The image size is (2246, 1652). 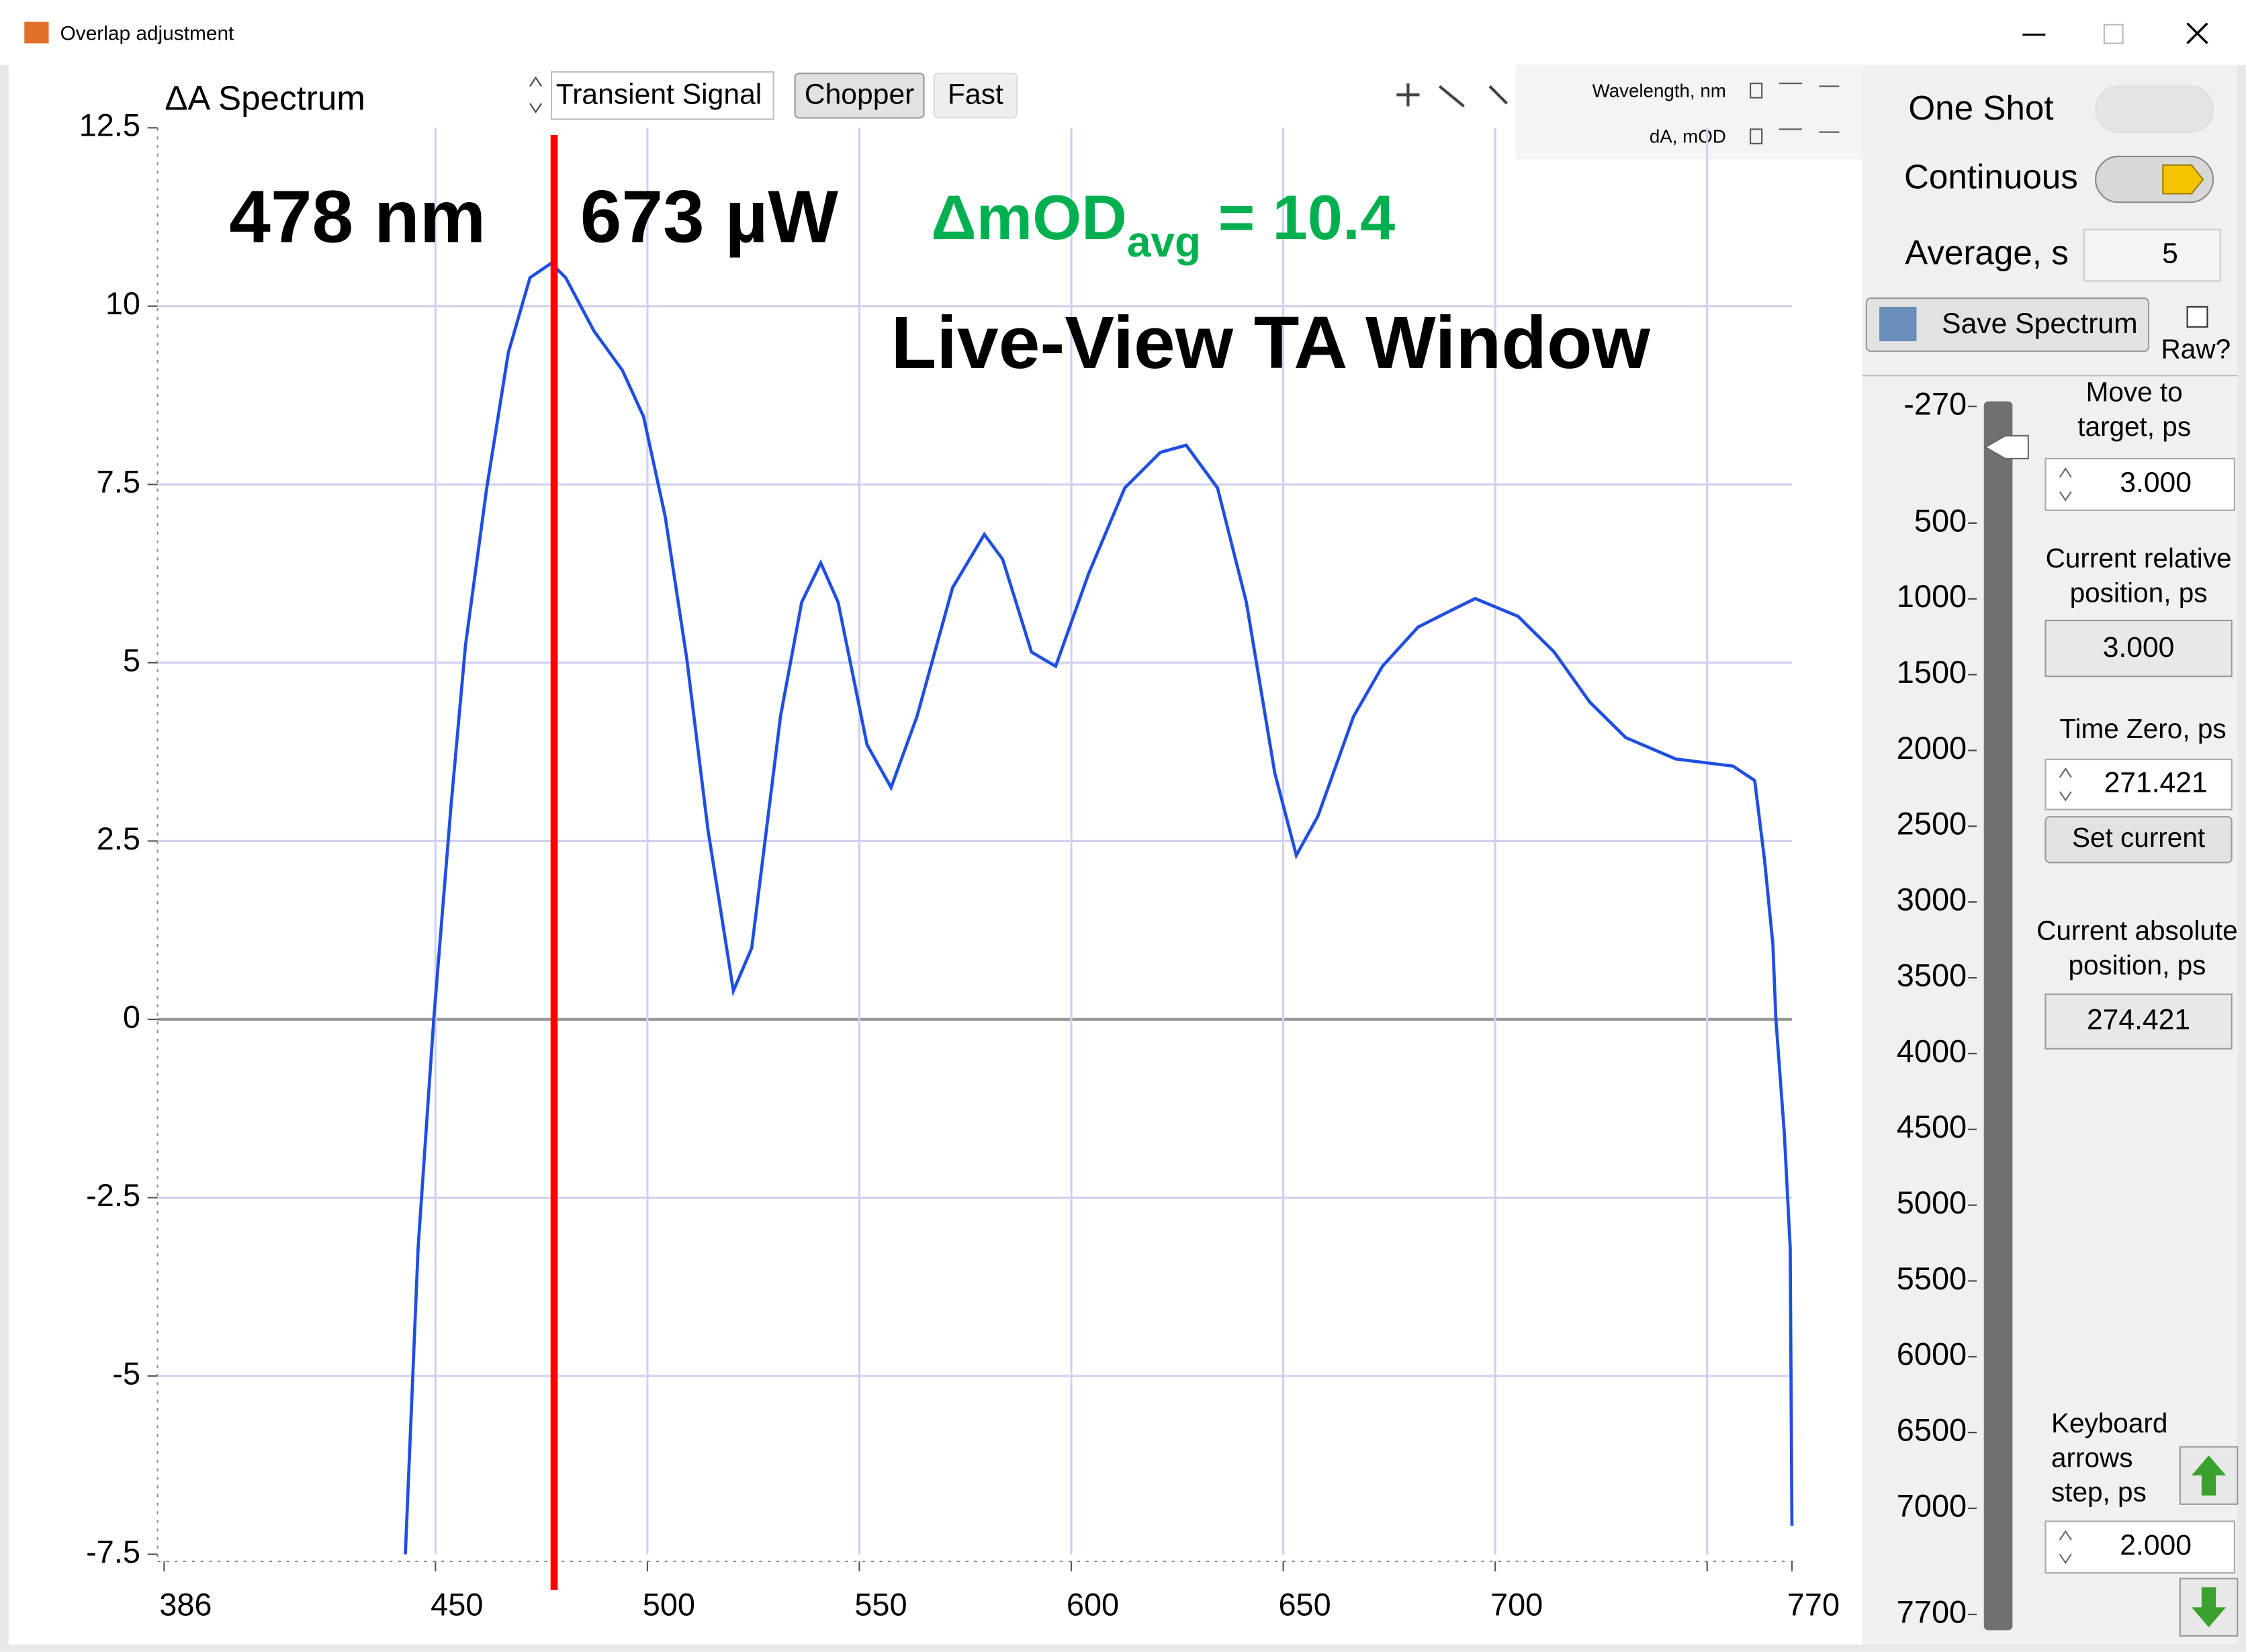 What do you see at coordinates (1932, 1611) in the screenshot?
I see `slider-tick-label: 7700` at bounding box center [1932, 1611].